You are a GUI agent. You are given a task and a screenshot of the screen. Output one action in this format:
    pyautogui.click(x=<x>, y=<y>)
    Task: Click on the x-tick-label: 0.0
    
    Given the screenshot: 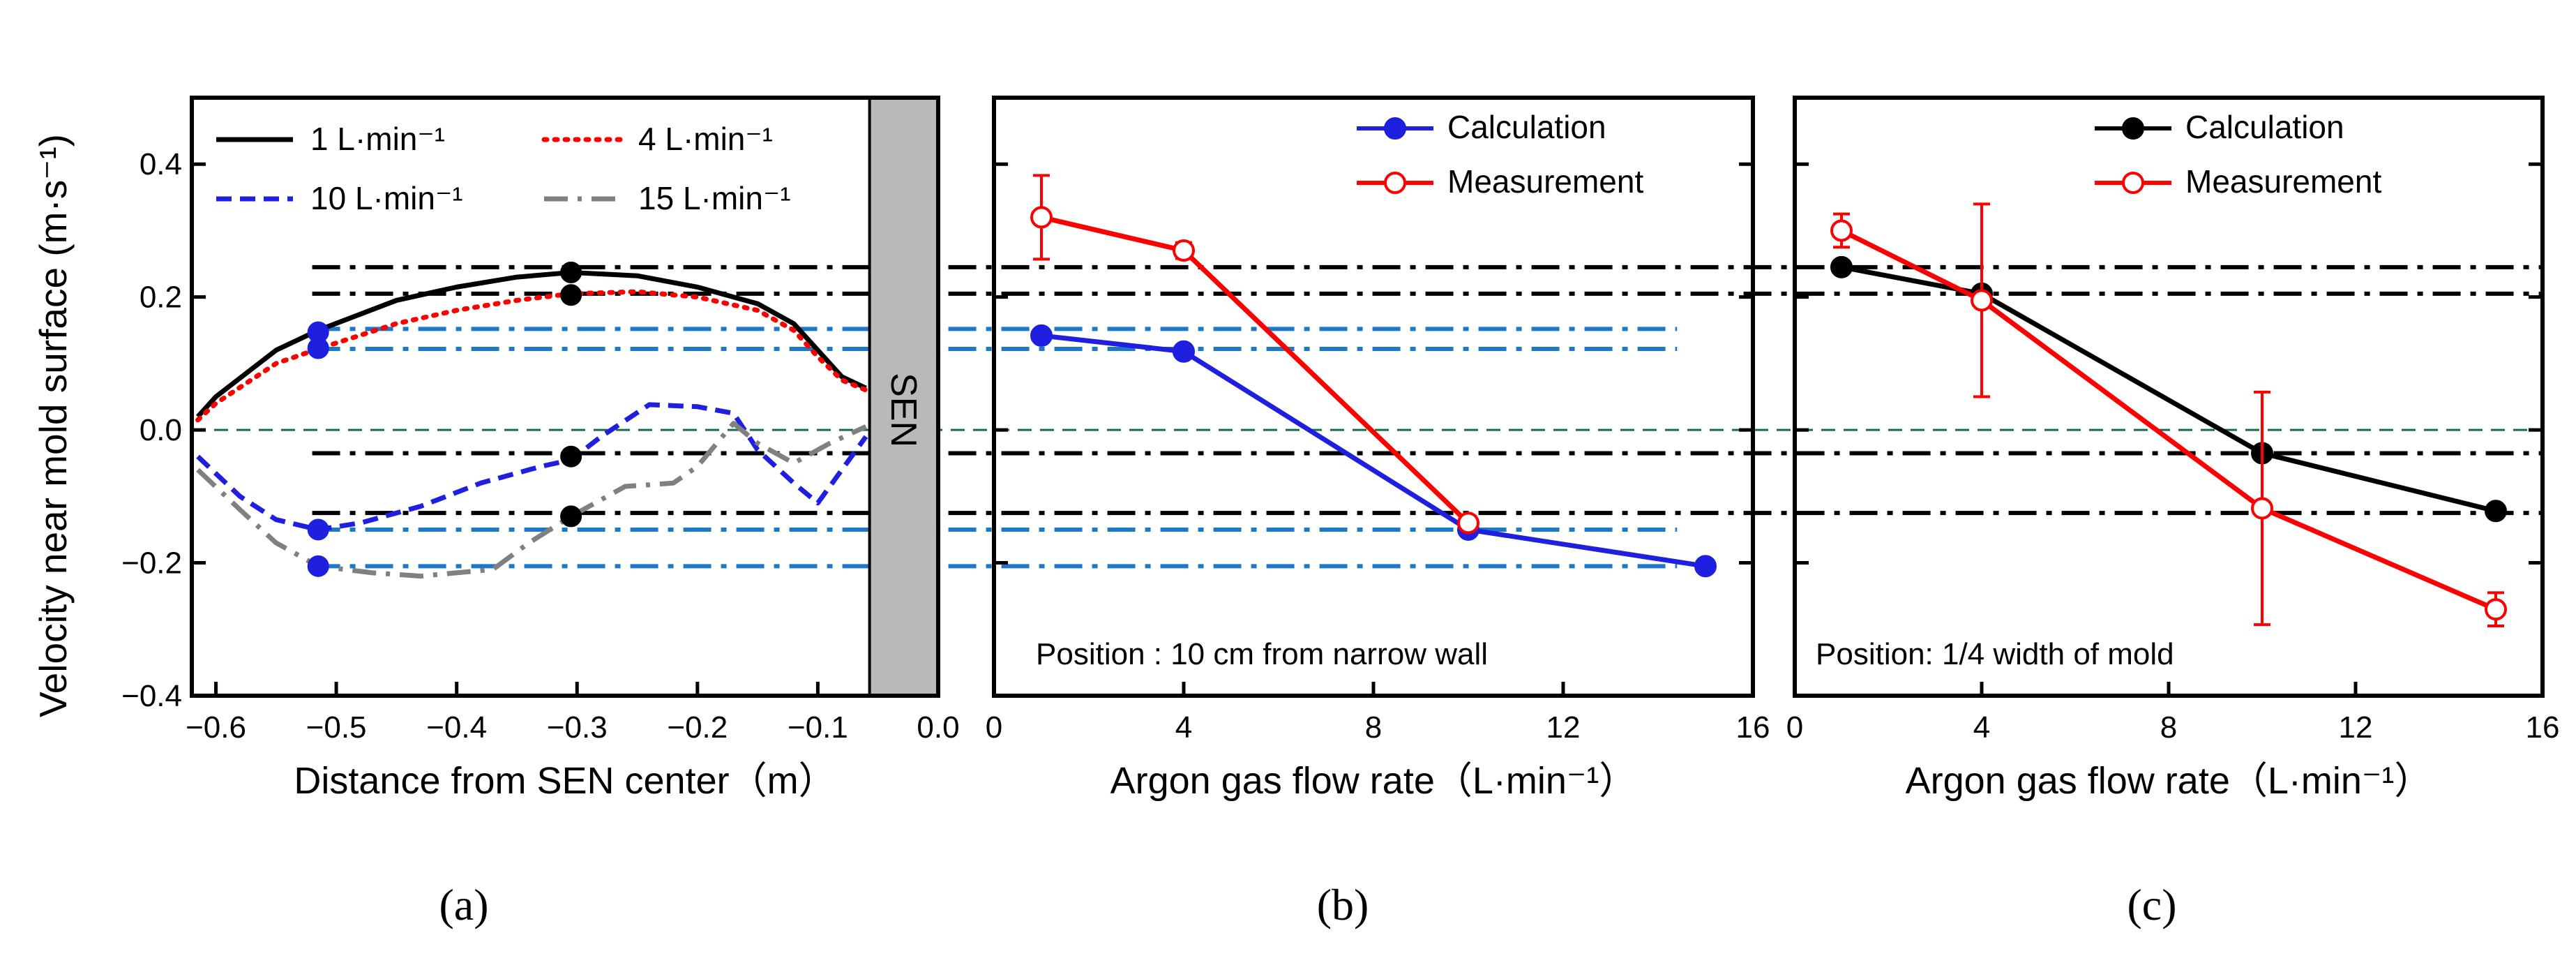 What is the action you would take?
    pyautogui.click(x=938, y=727)
    